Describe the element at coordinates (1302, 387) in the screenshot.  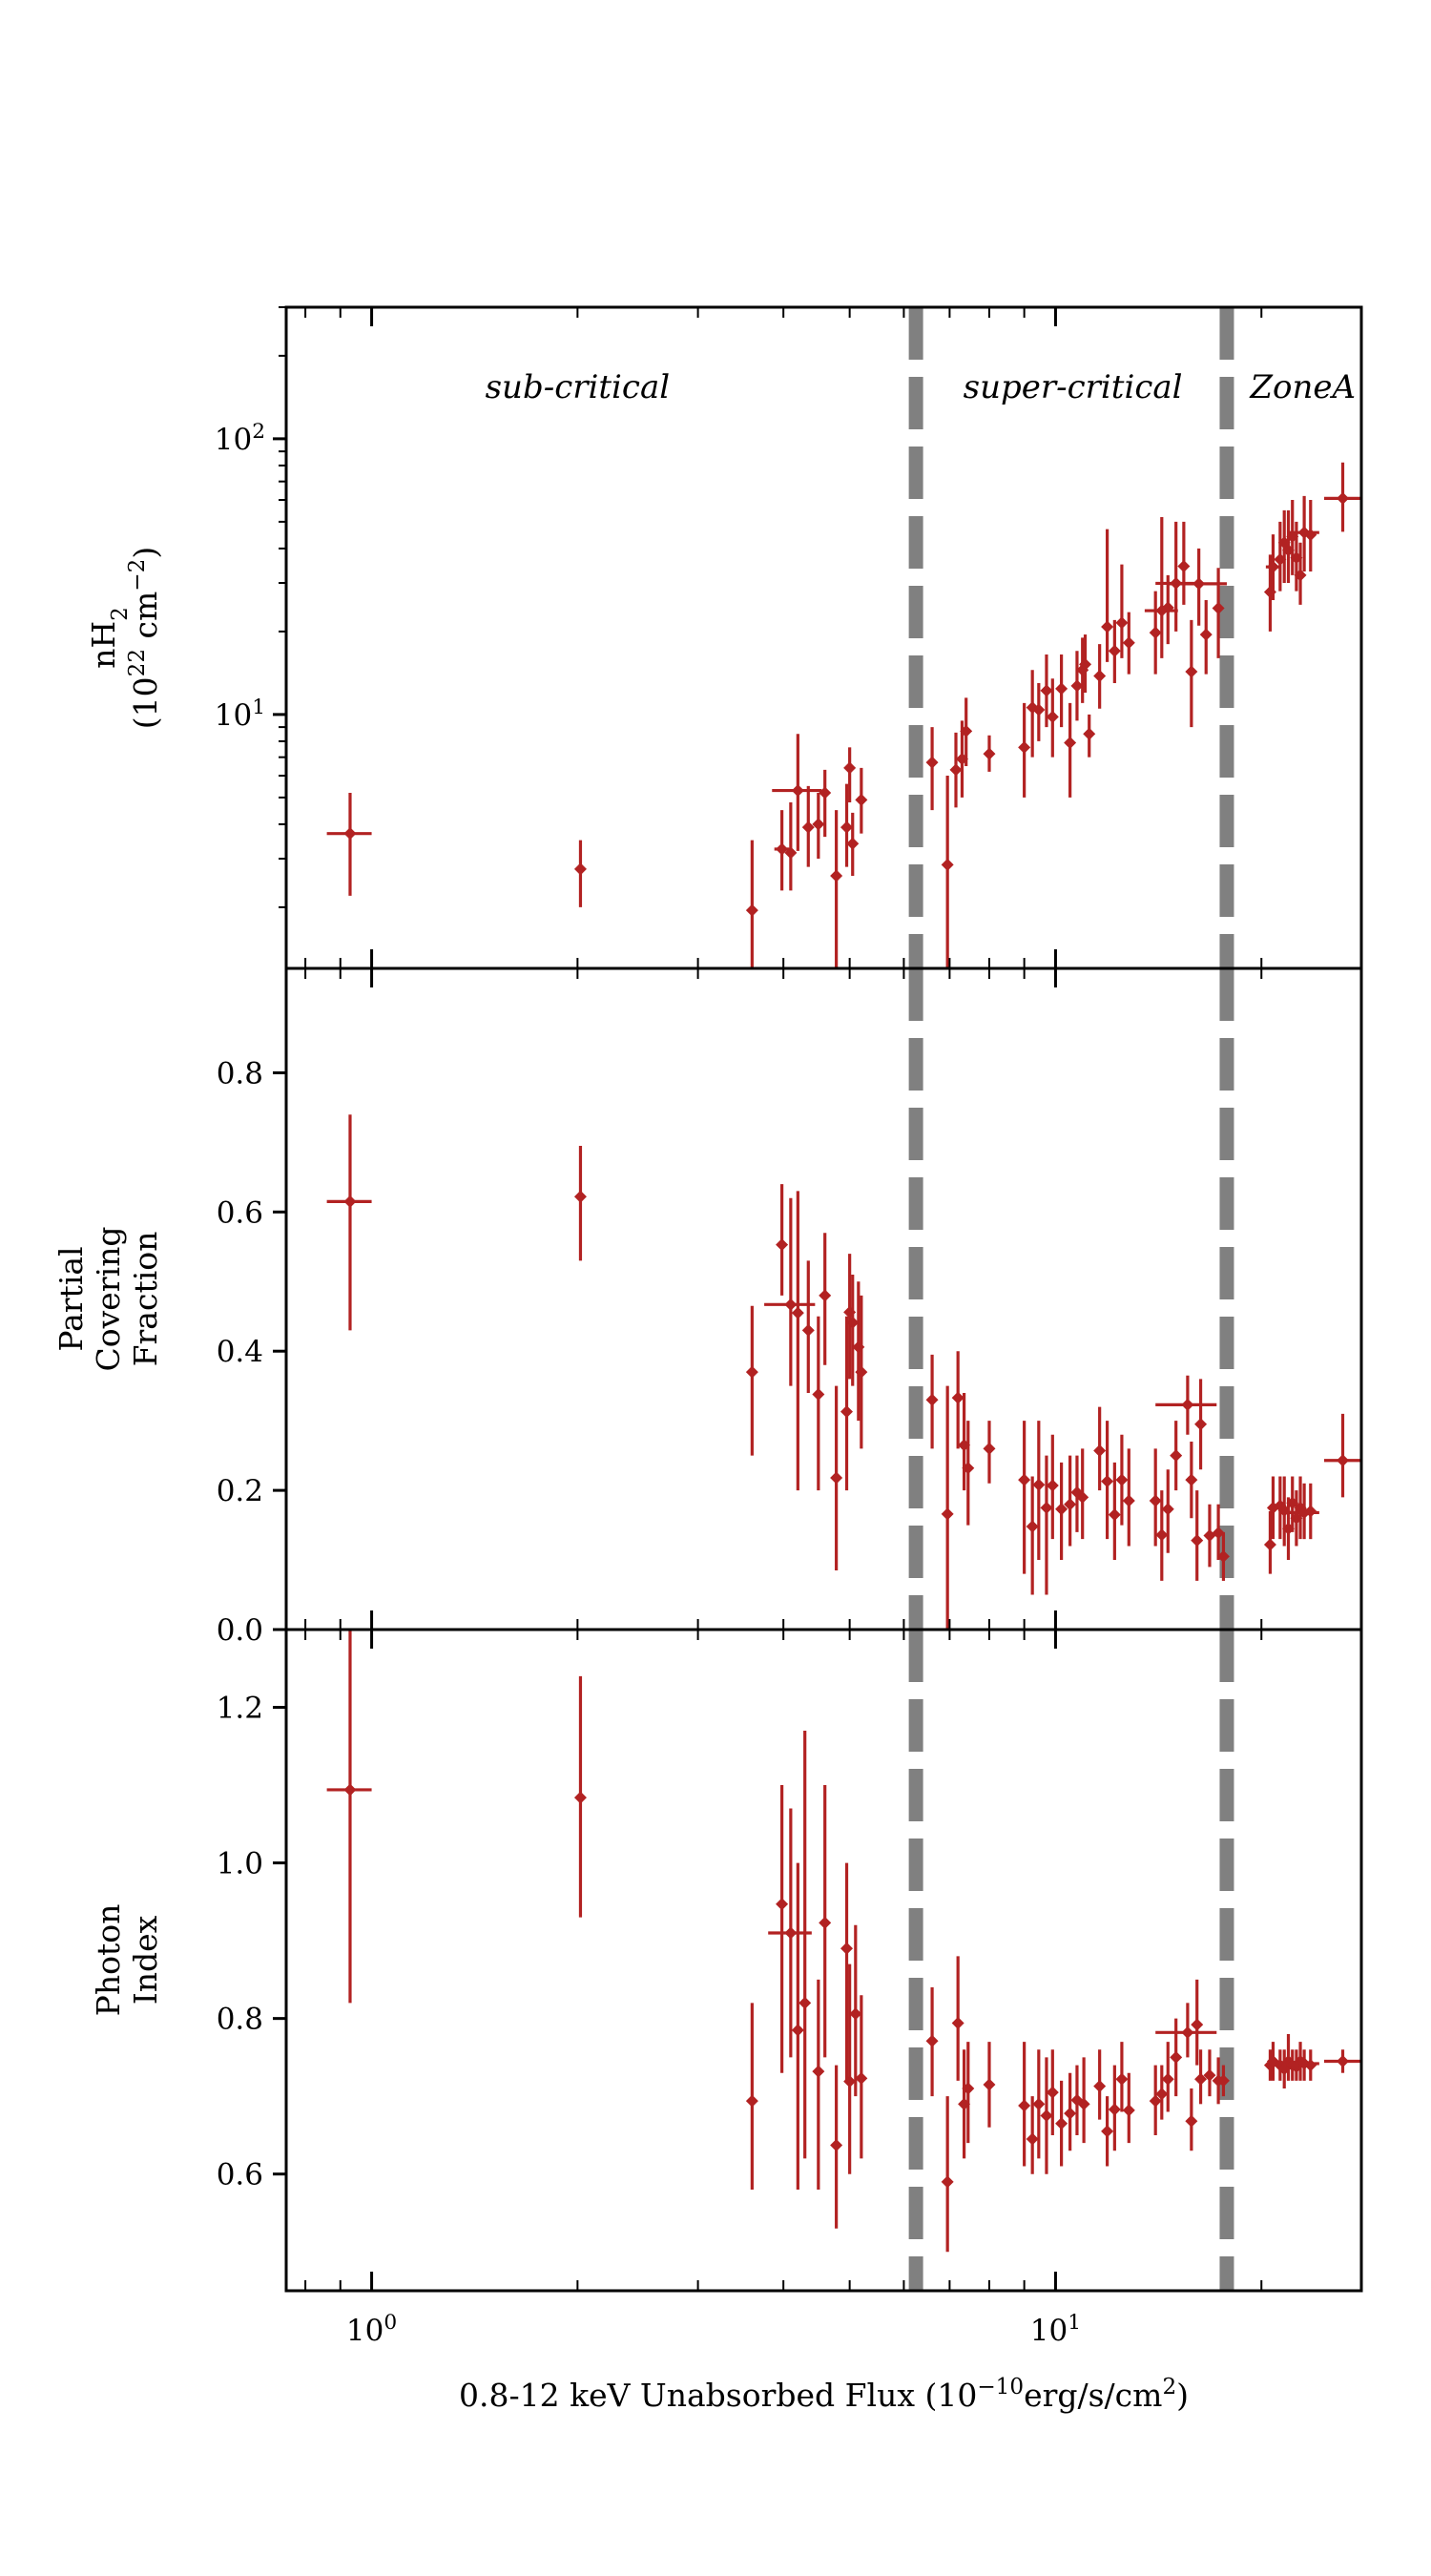
I see `region-label: ZoneA` at that location.